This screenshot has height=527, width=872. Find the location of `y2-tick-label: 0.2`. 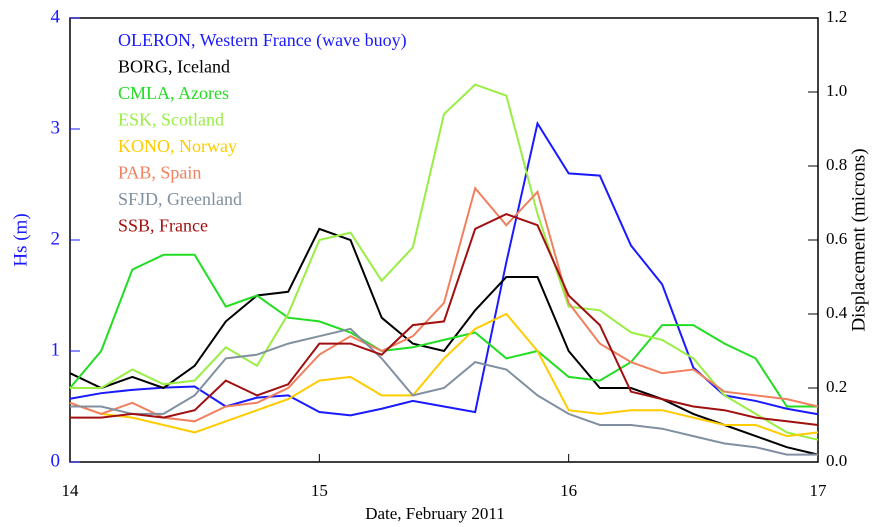

y2-tick-label: 0.2 is located at coordinates (836, 386).